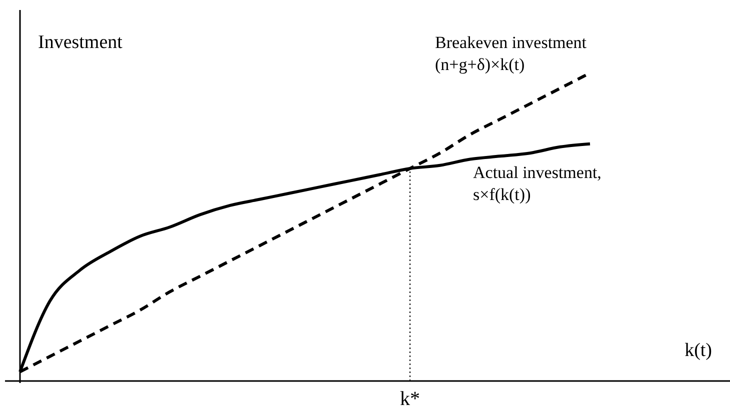 This screenshot has width=730, height=406. Describe the element at coordinates (537, 183) in the screenshot. I see `series-label: Actual investment, s×f(k(t))` at that location.